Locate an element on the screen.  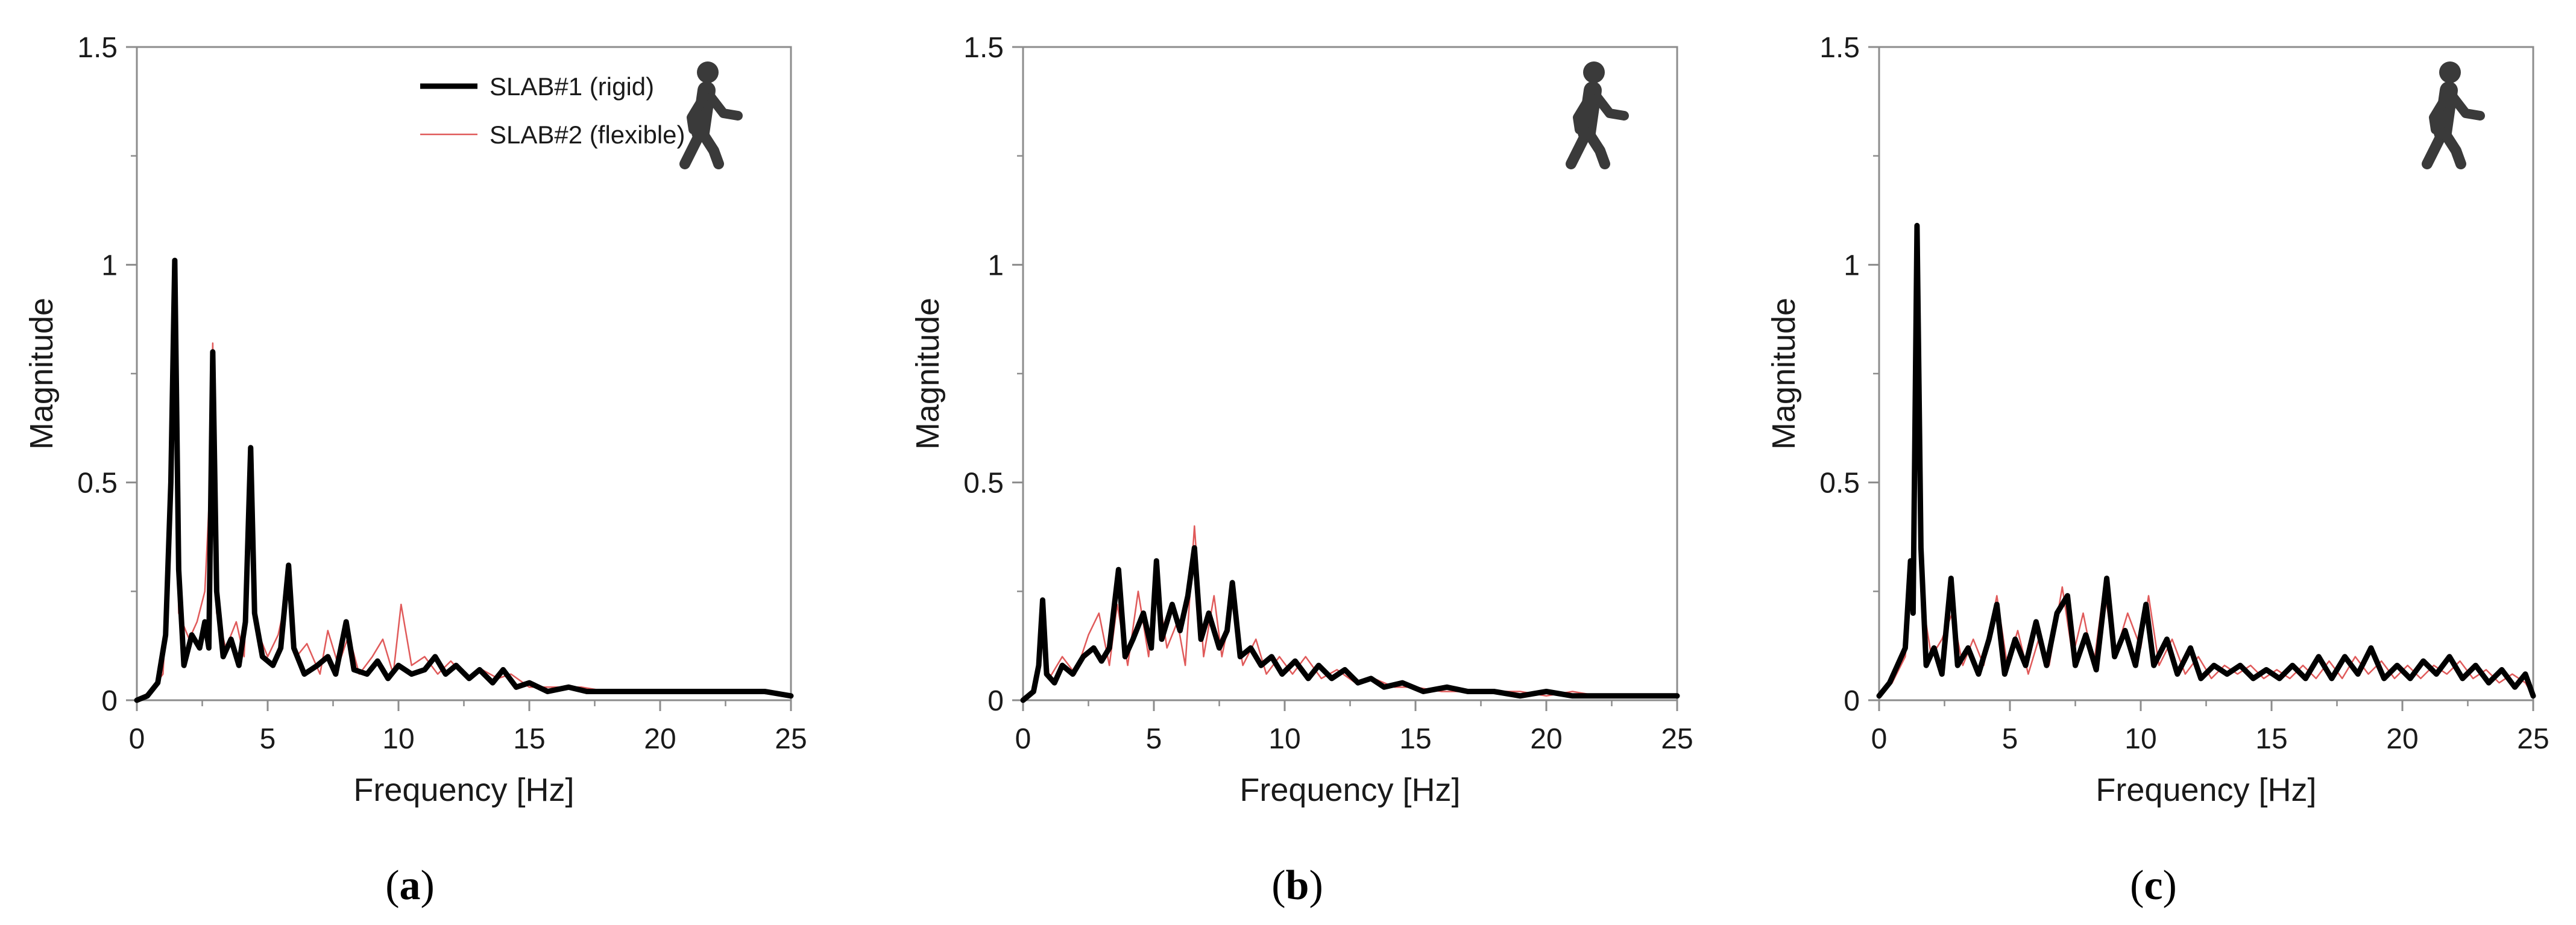
panel-caption: (c) is located at coordinates (2153, 886).